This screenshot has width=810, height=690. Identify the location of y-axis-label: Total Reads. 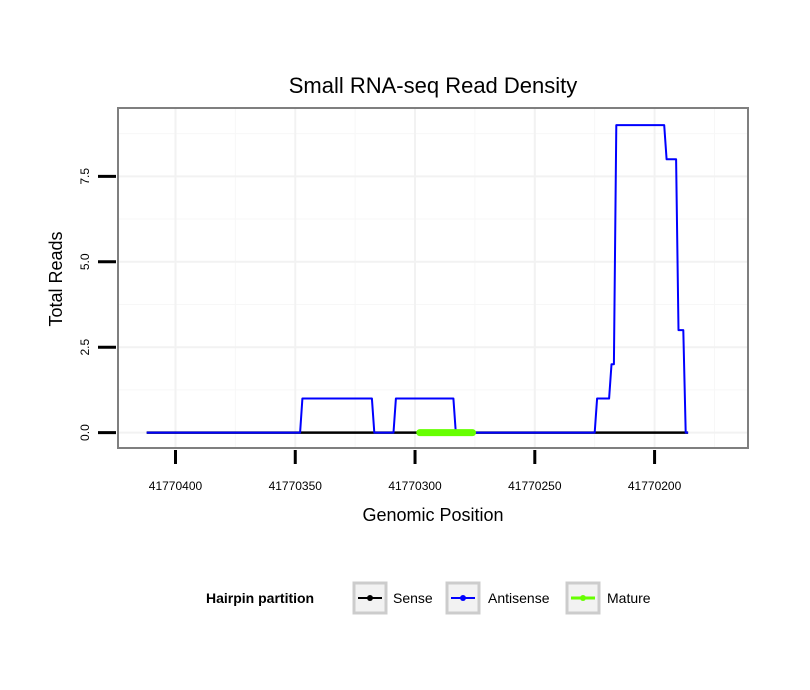
(56, 278).